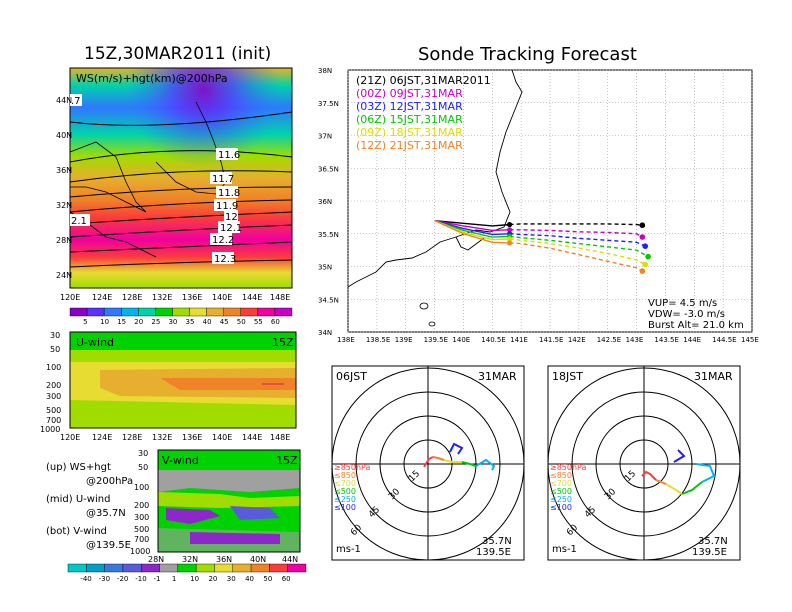 Image resolution: width=792 pixels, height=612 pixels. I want to click on pres-tick: 500, so click(53, 410).